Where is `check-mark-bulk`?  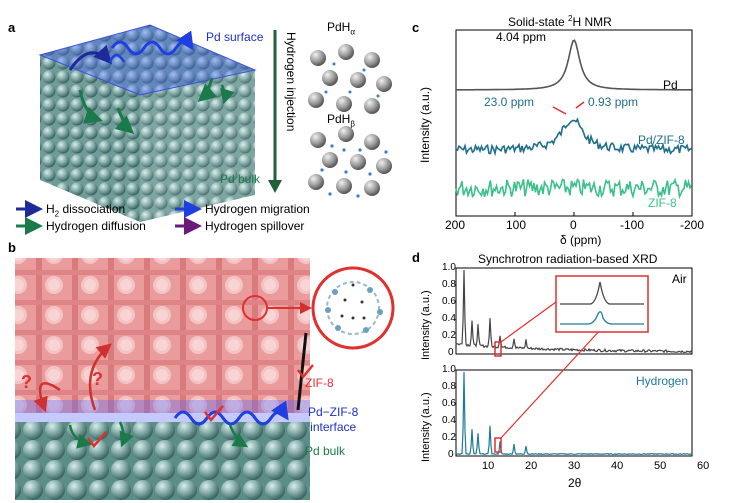 check-mark-bulk is located at coordinates (97, 439).